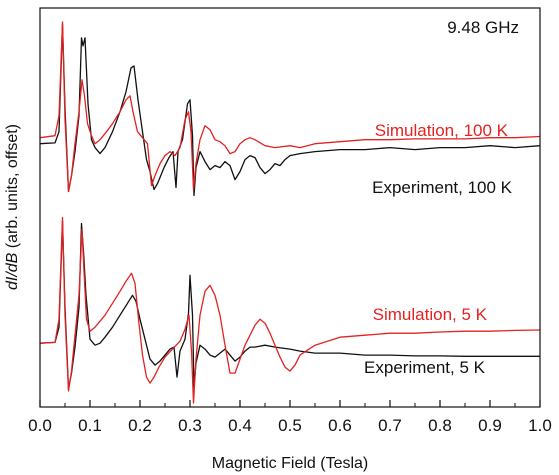 This screenshot has height=475, width=559. I want to click on x-tick-label: 0.9, so click(490, 425).